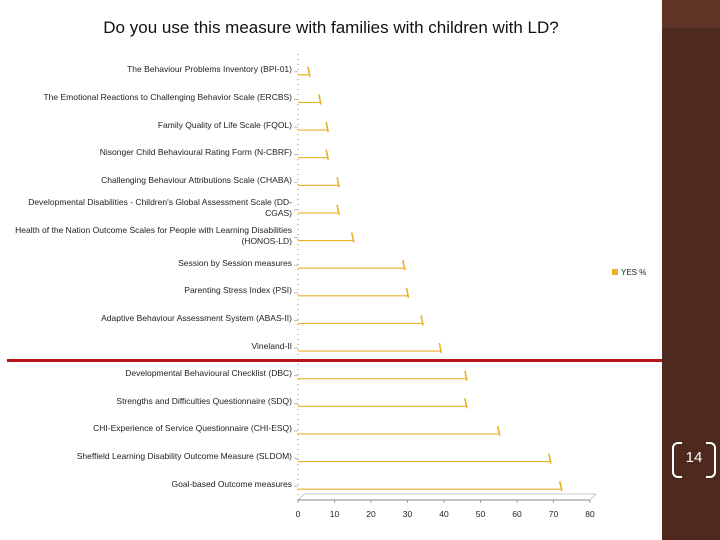 The height and width of the screenshot is (540, 720). Describe the element at coordinates (446, 497) in the screenshot. I see `chart-floor-edge` at that location.